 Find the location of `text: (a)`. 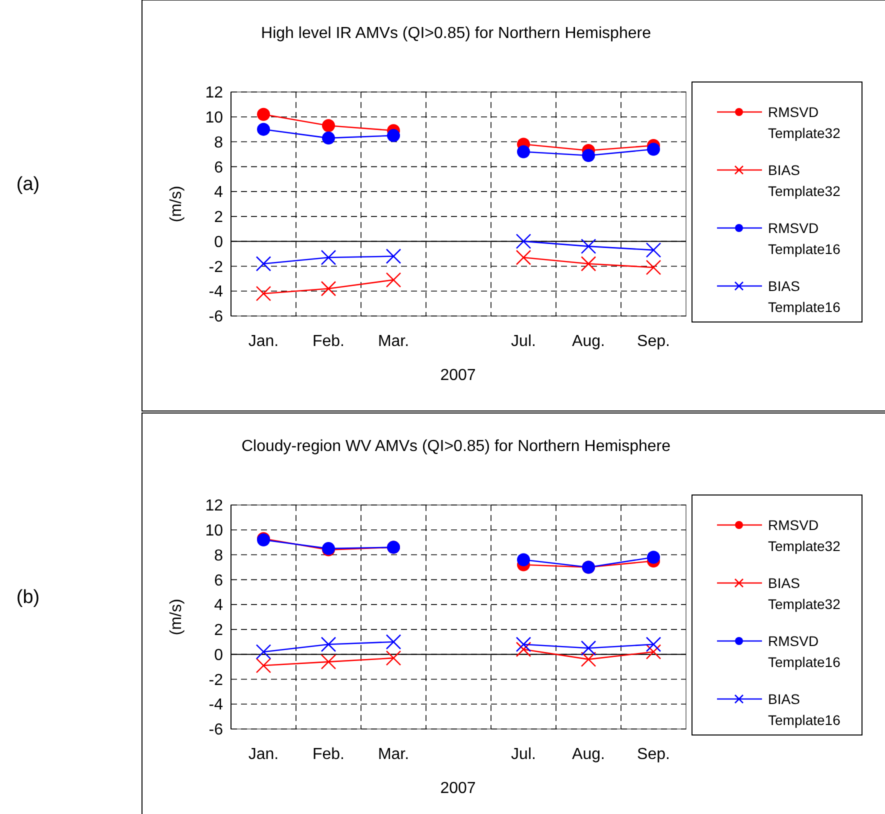

text: (a) is located at coordinates (28, 184).